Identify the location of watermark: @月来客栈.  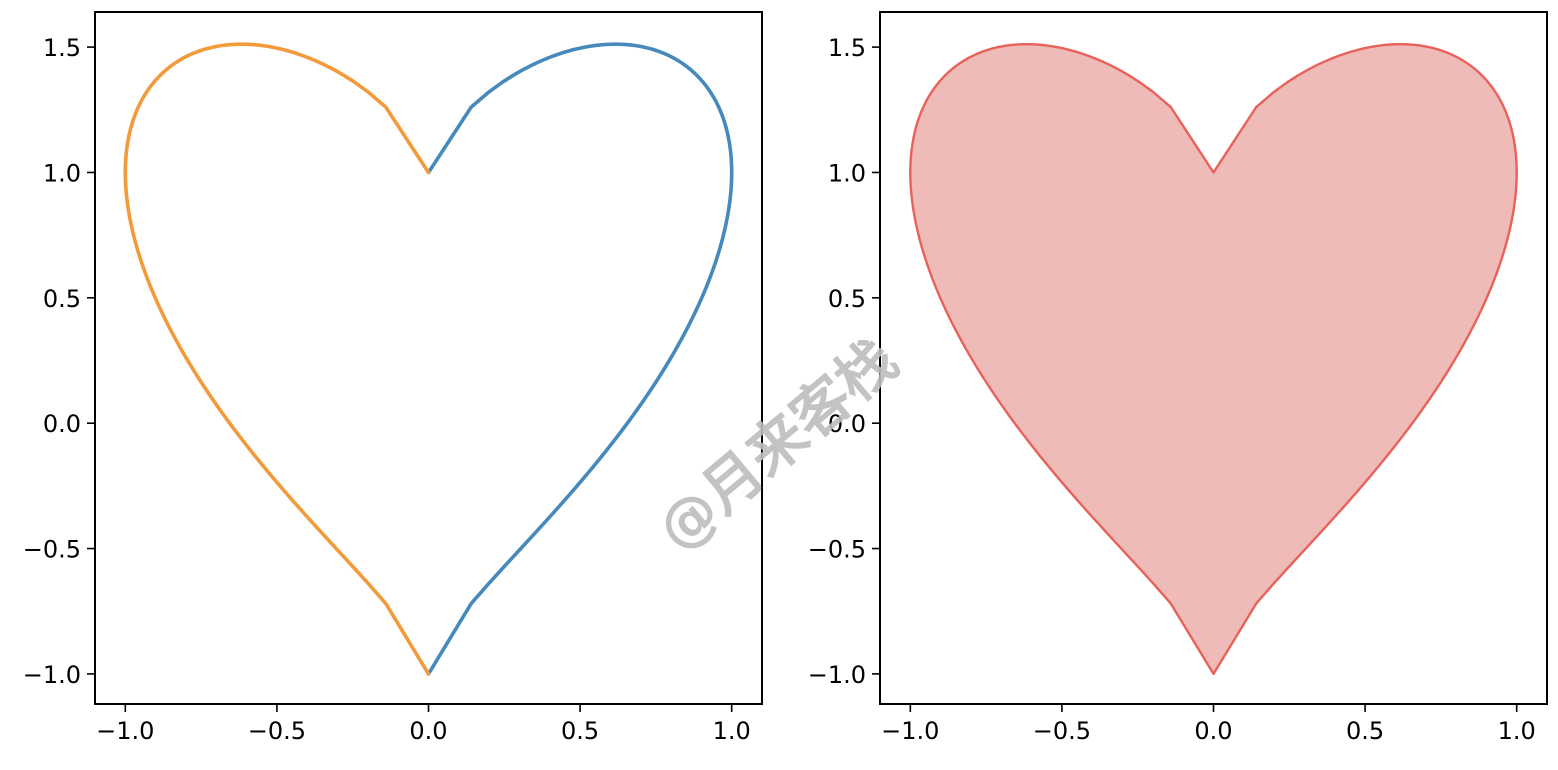
(777, 444).